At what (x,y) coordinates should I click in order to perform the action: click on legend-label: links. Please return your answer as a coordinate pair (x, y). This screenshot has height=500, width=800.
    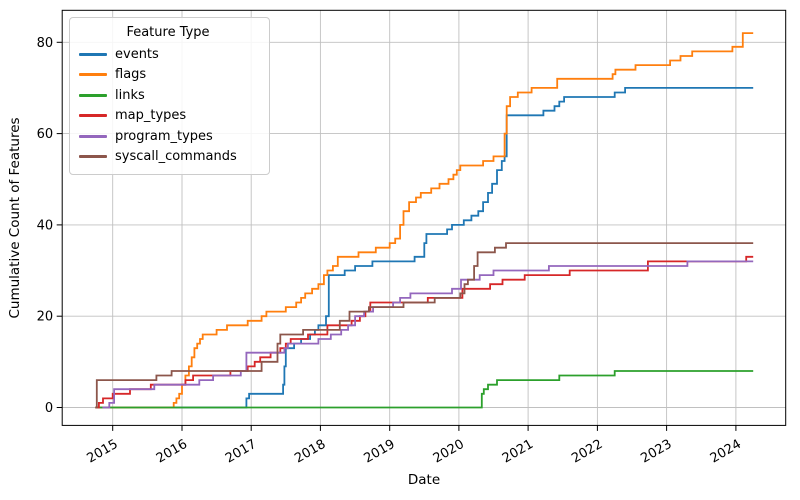
    Looking at the image, I should click on (130, 95).